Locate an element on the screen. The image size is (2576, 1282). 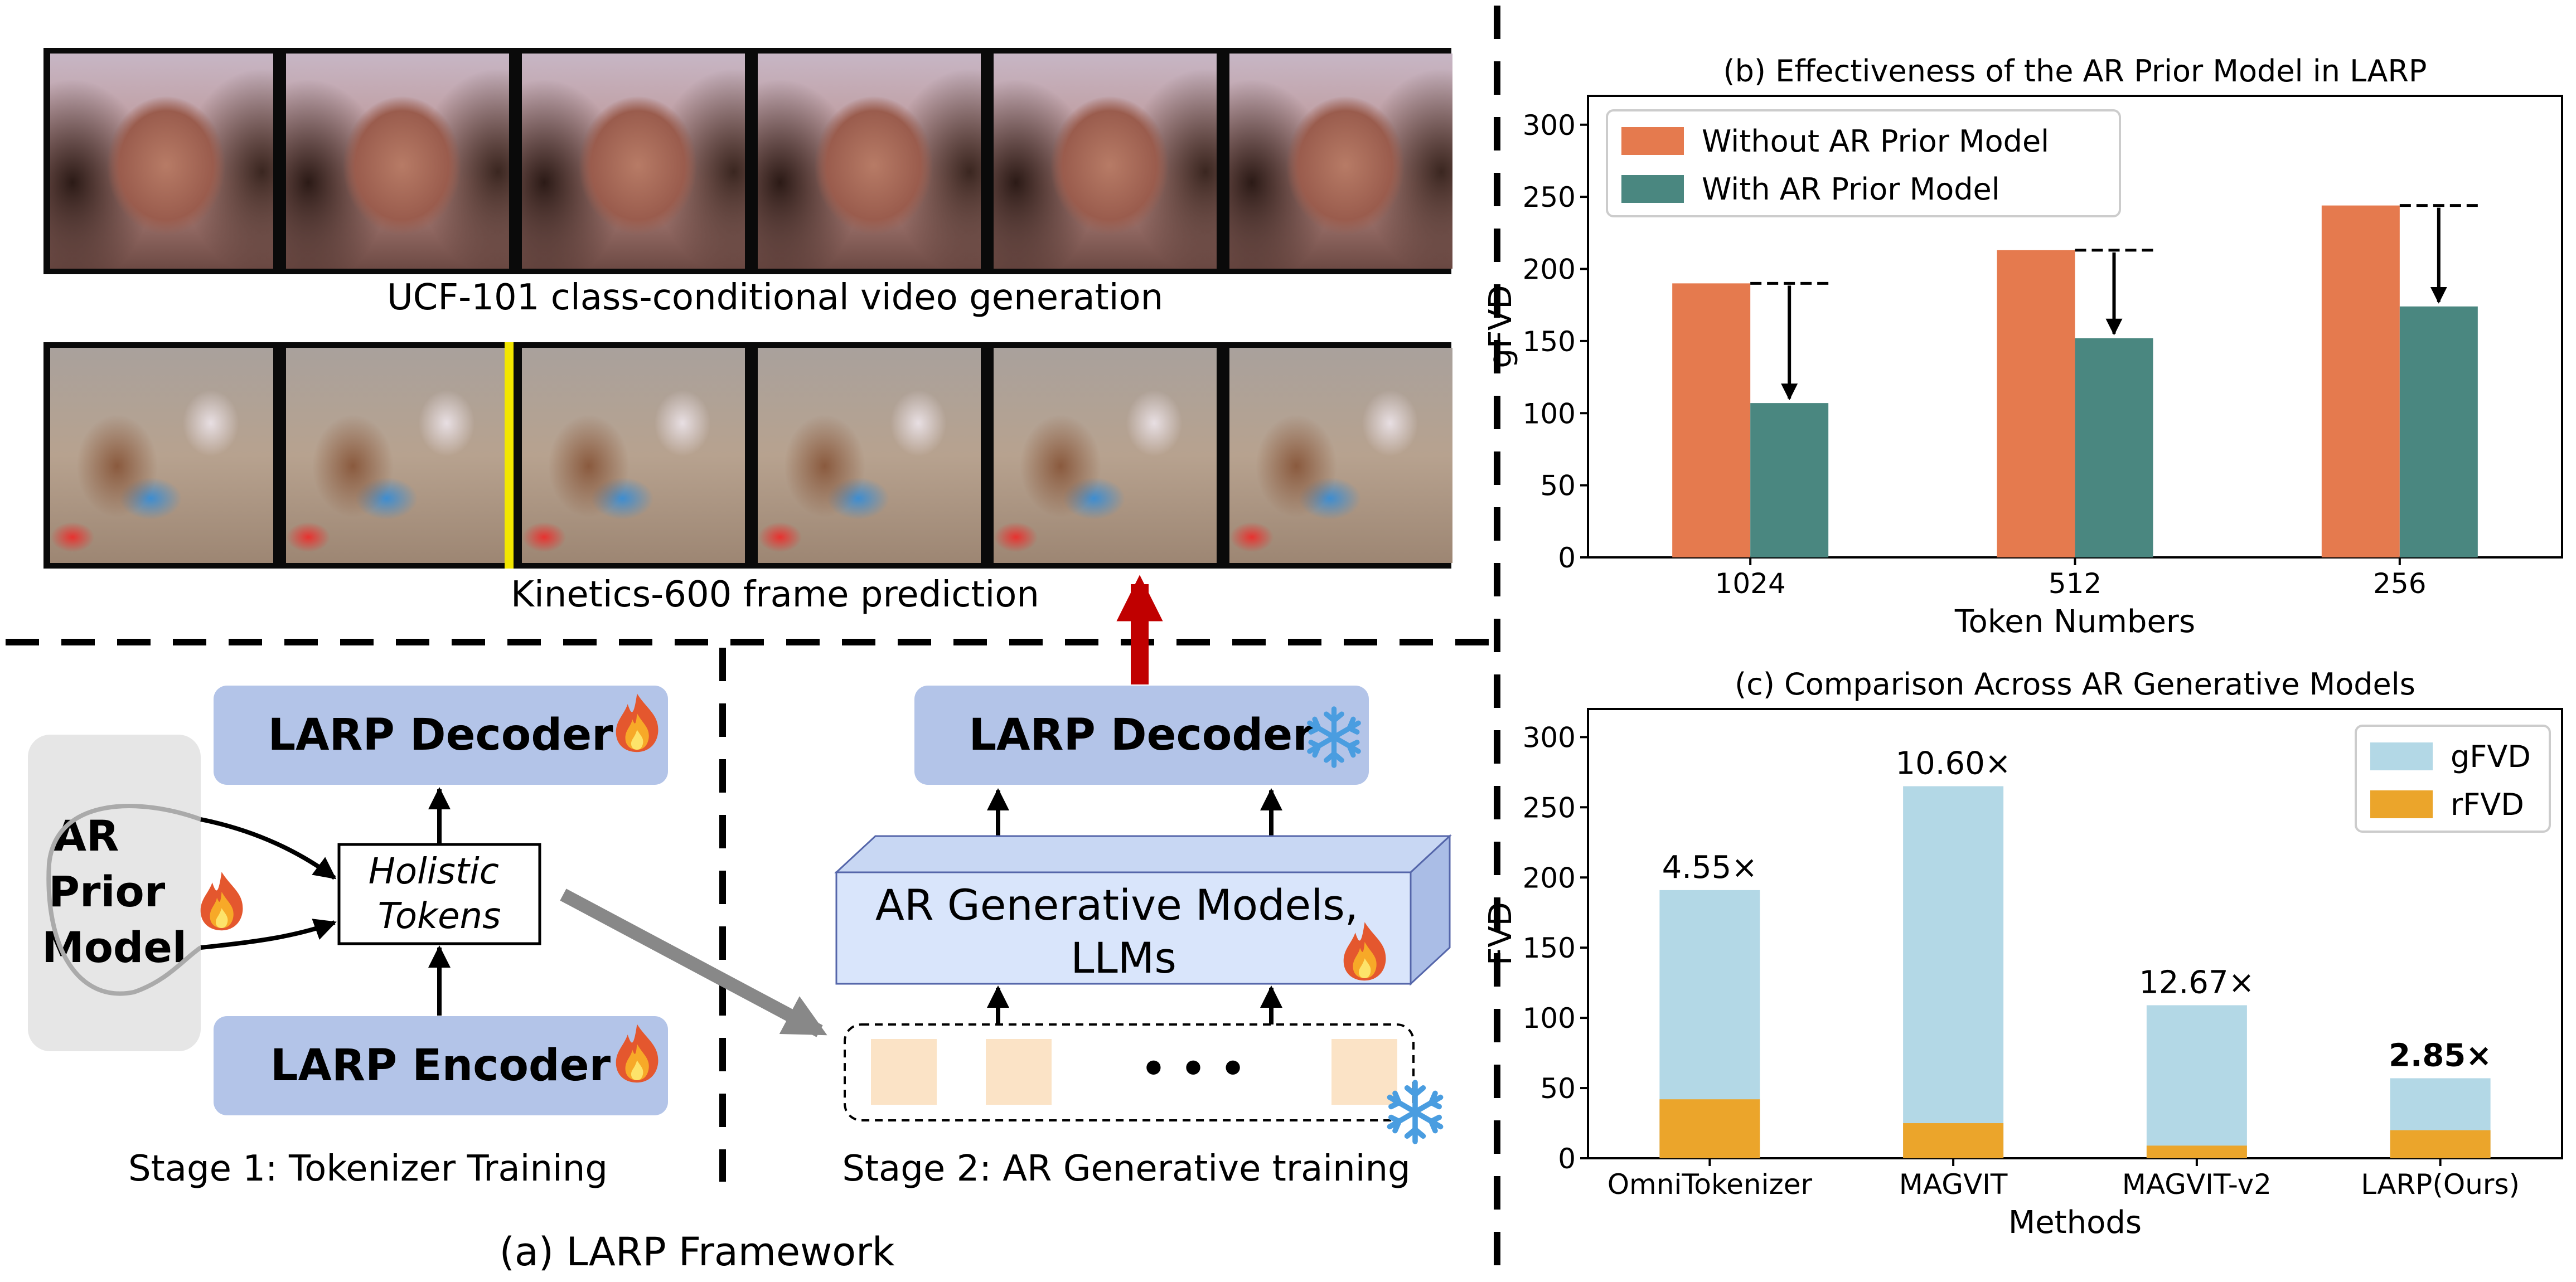
ar-box-top is located at coordinates (1143, 854).